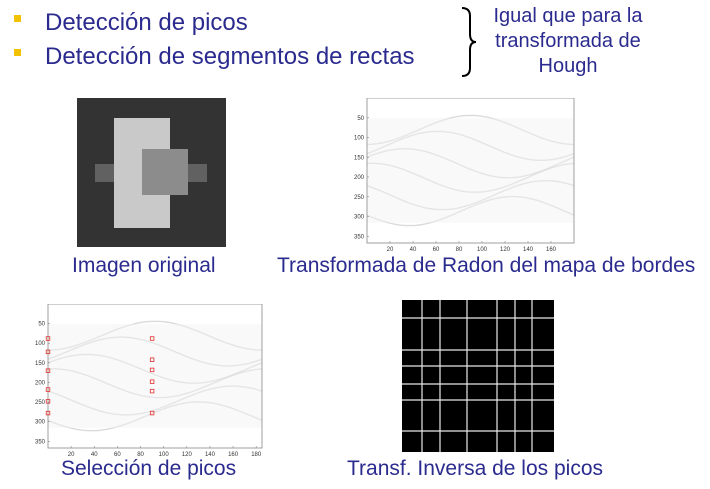 The width and height of the screenshot is (710, 489). I want to click on bullet-item: Detección de picos, so click(214, 23).